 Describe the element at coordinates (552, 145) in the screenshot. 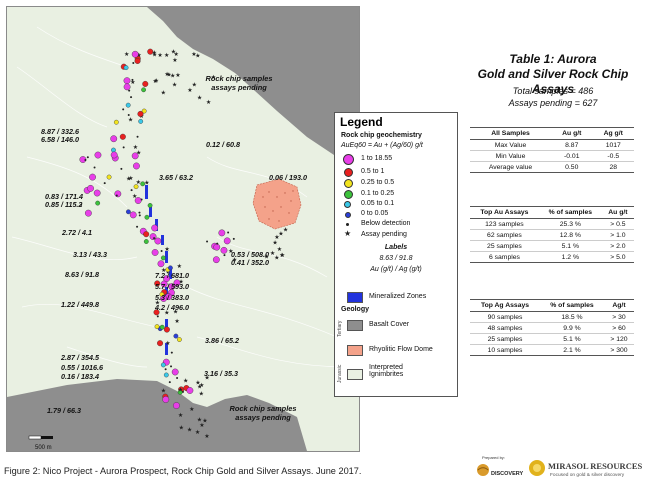

I see `table-row: Max Value 8.87 1017` at that location.